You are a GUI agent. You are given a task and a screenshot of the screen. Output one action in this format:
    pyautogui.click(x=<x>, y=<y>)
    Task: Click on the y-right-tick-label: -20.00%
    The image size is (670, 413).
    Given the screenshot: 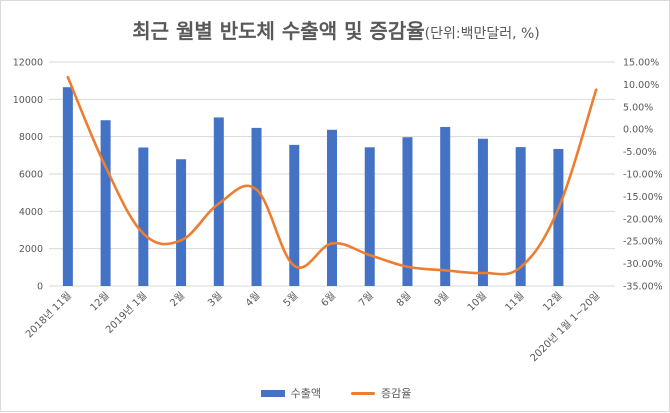 What is the action you would take?
    pyautogui.click(x=643, y=219)
    